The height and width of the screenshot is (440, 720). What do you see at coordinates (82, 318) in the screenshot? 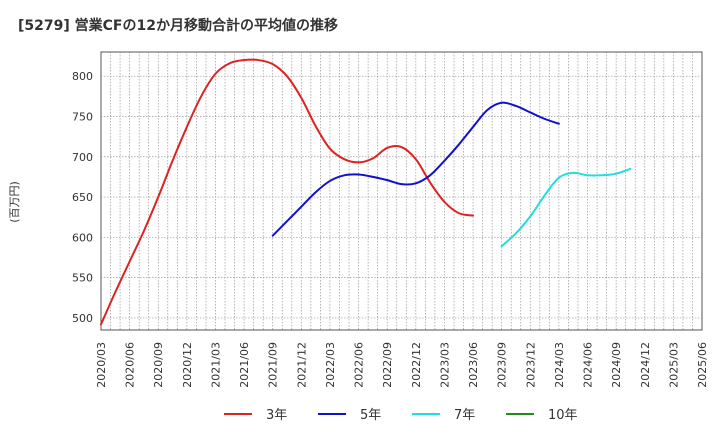
I see `y-tick-label: 500` at bounding box center [82, 318].